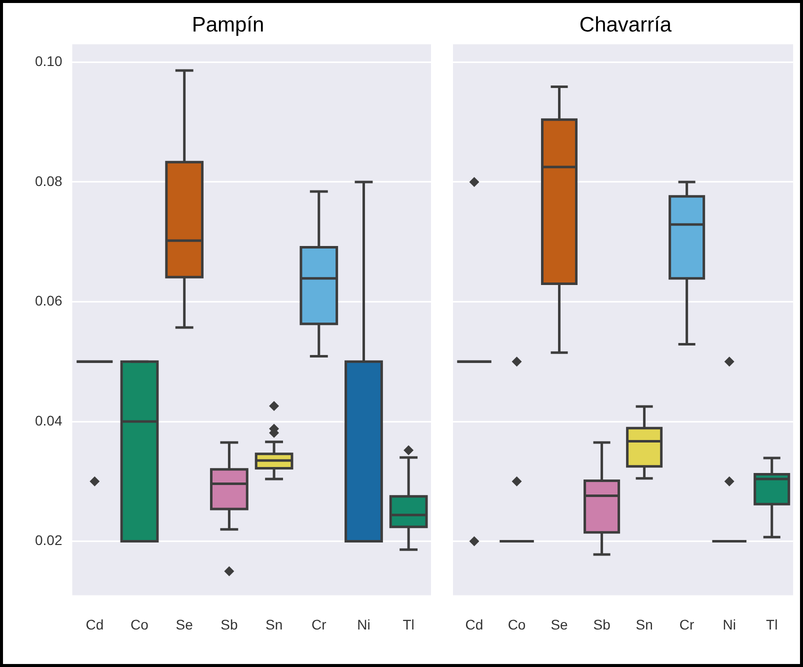 The image size is (803, 667). I want to click on y-tick-label: 0.02, so click(48, 540).